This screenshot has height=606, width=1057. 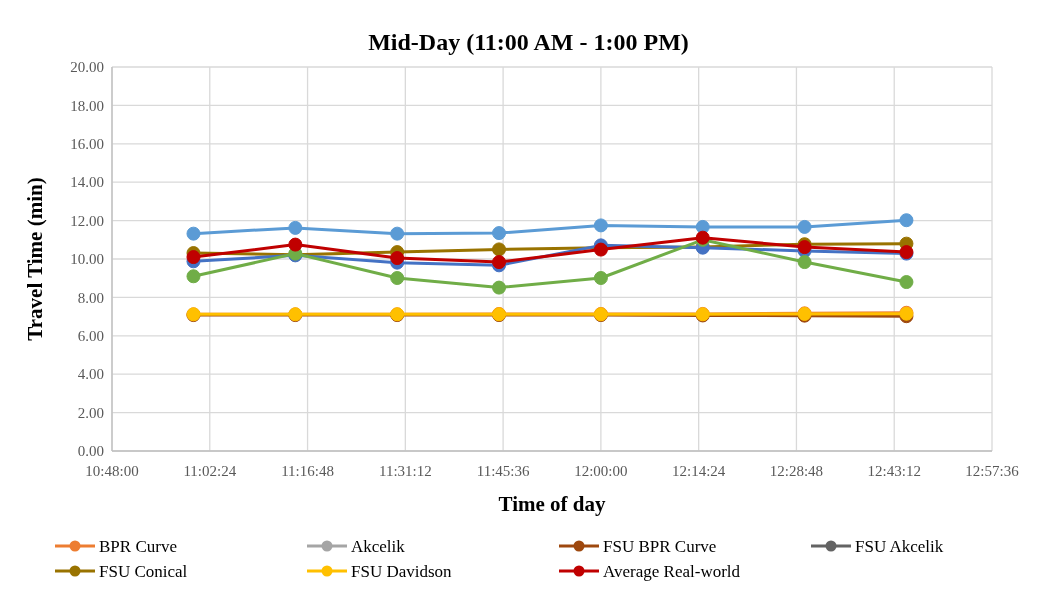 I want to click on x-tick-label: 10:48:00, so click(x=112, y=471).